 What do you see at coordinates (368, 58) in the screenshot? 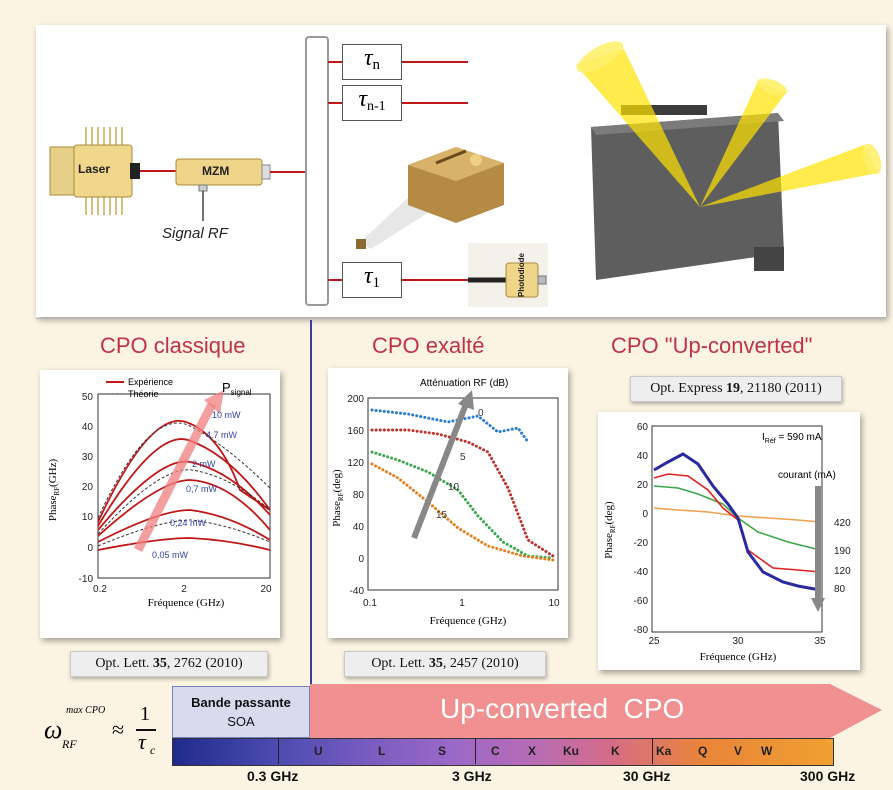
I see `tau-n-symbol: τ` at bounding box center [368, 58].